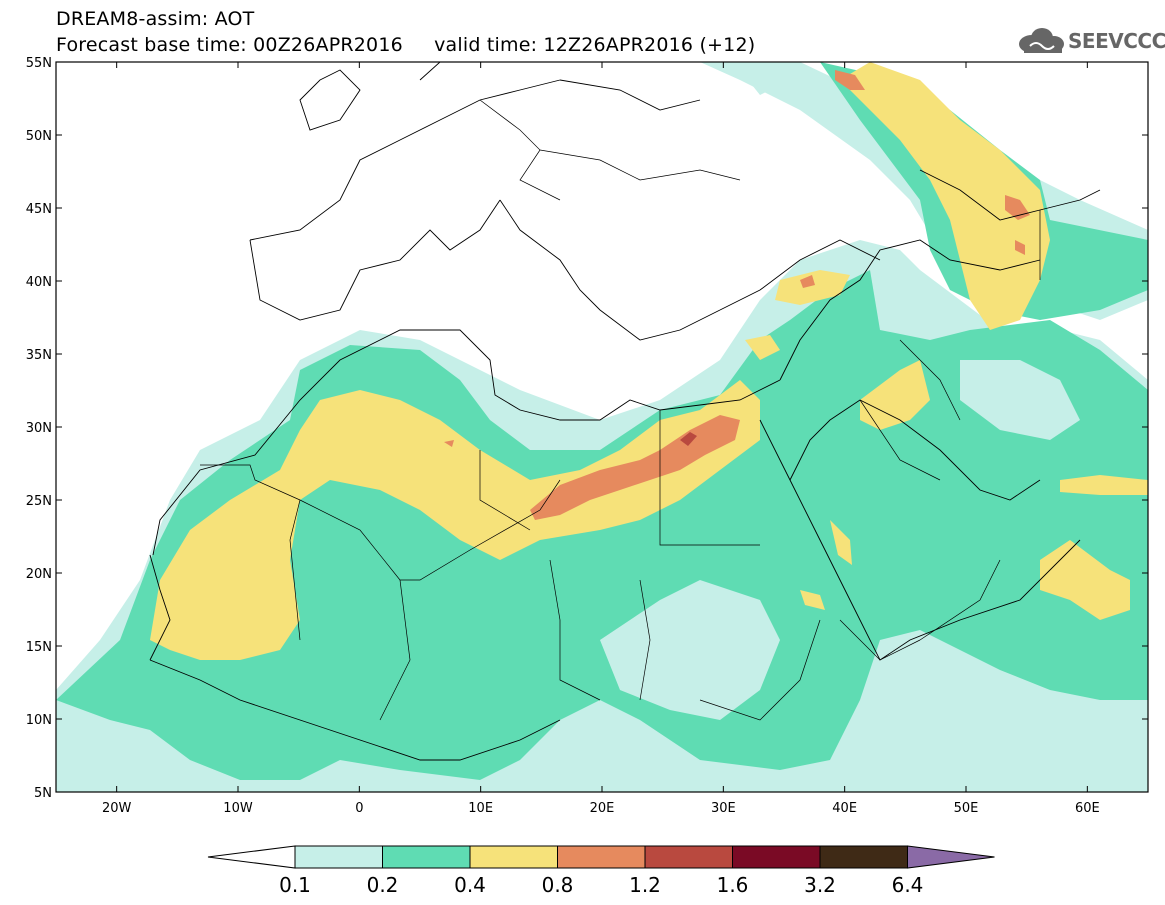 The width and height of the screenshot is (1165, 905). What do you see at coordinates (951, 857) in the screenshot?
I see `colorbar-over-arrow` at bounding box center [951, 857].